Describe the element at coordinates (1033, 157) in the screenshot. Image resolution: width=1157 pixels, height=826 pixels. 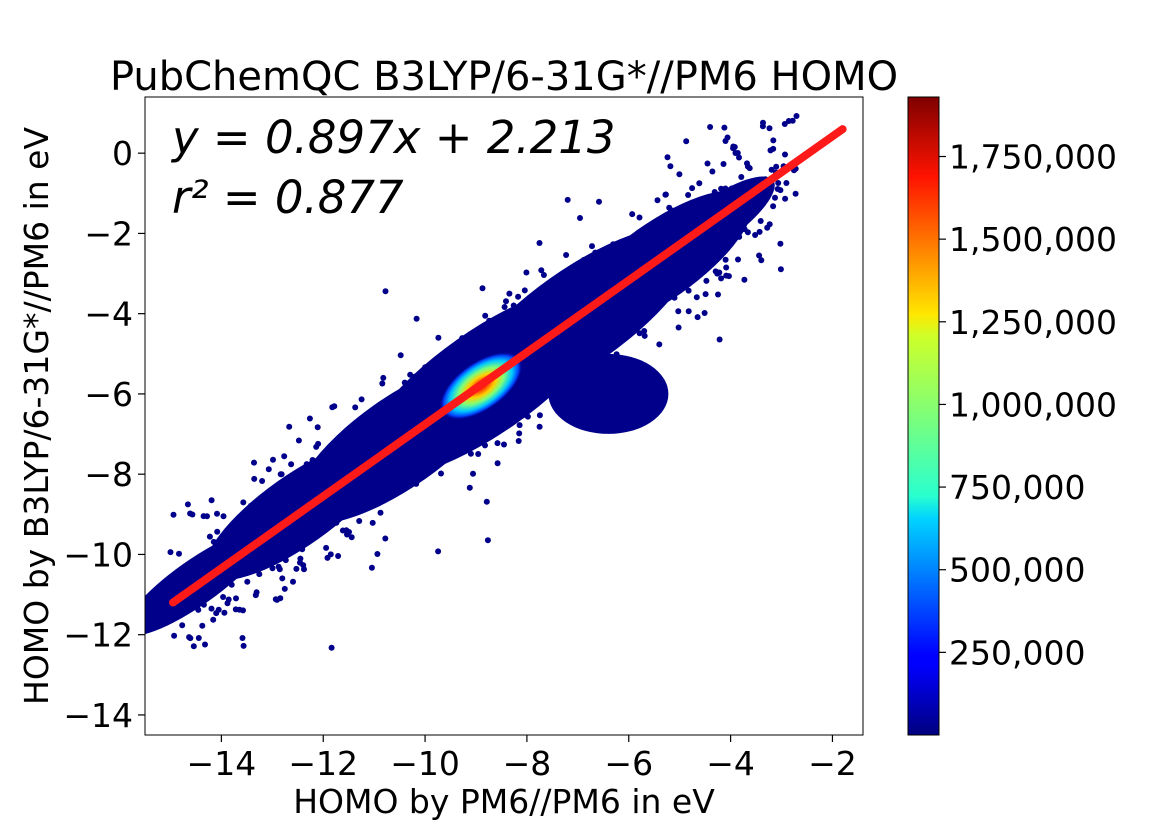
I see `colorbar-tick-label: 1,750,000` at that location.